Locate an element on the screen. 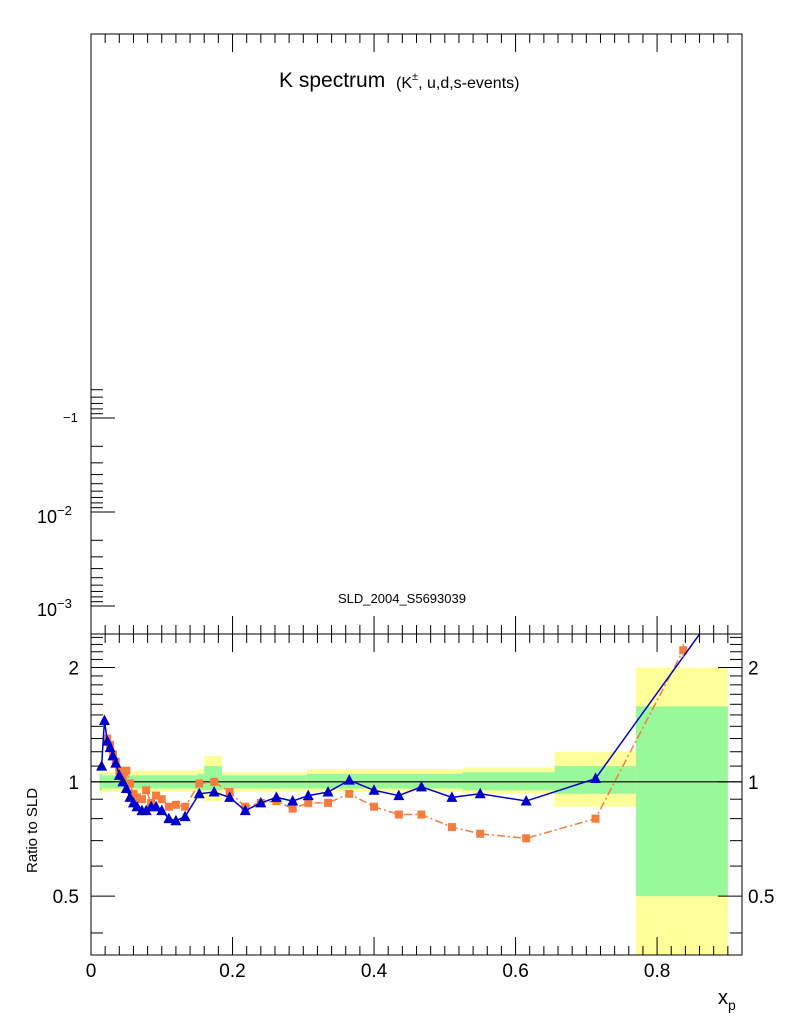 This screenshot has width=786, height=1029. ratio-ytick-label-left: 2 is located at coordinates (73, 668).